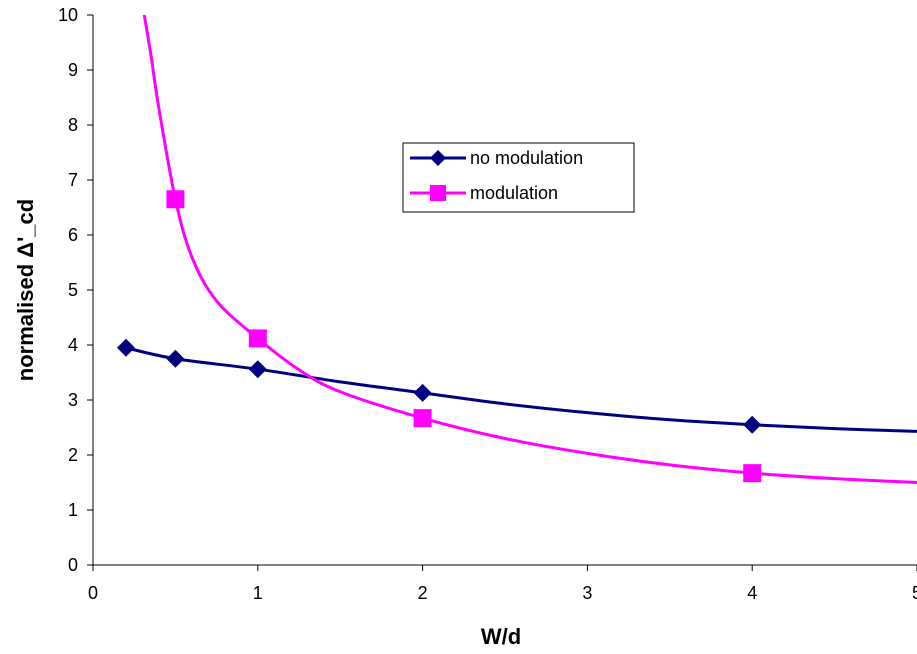 This screenshot has height=654, width=917. Describe the element at coordinates (752, 593) in the screenshot. I see `x-tick-label: 4` at that location.